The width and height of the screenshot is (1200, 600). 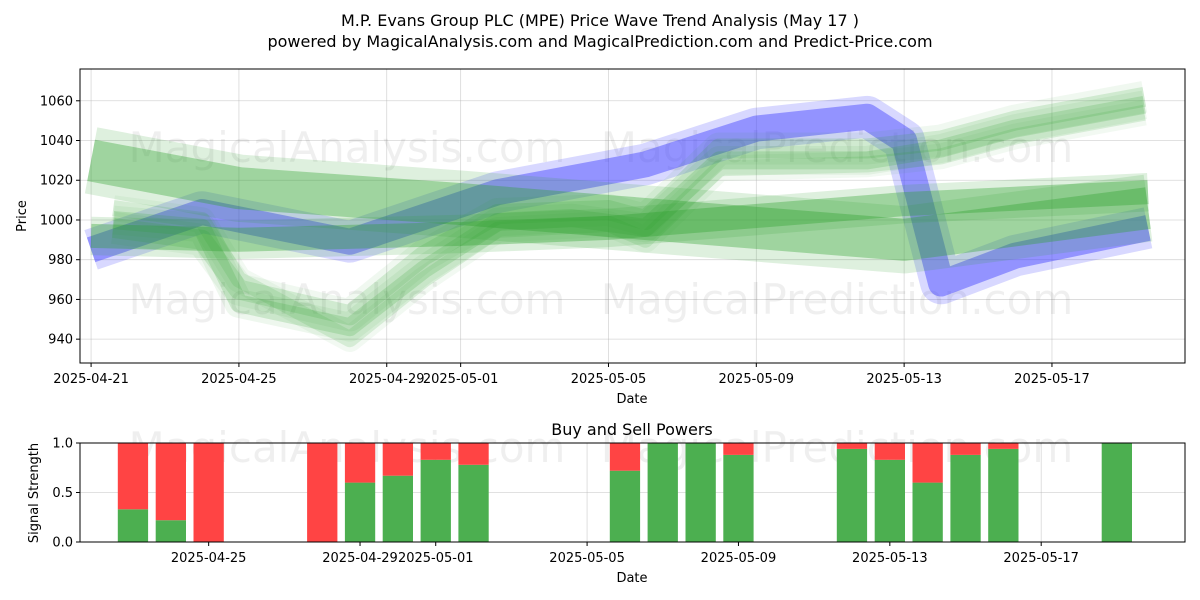 I want to click on signal-y-tick-label: 0.5, so click(x=62, y=493).